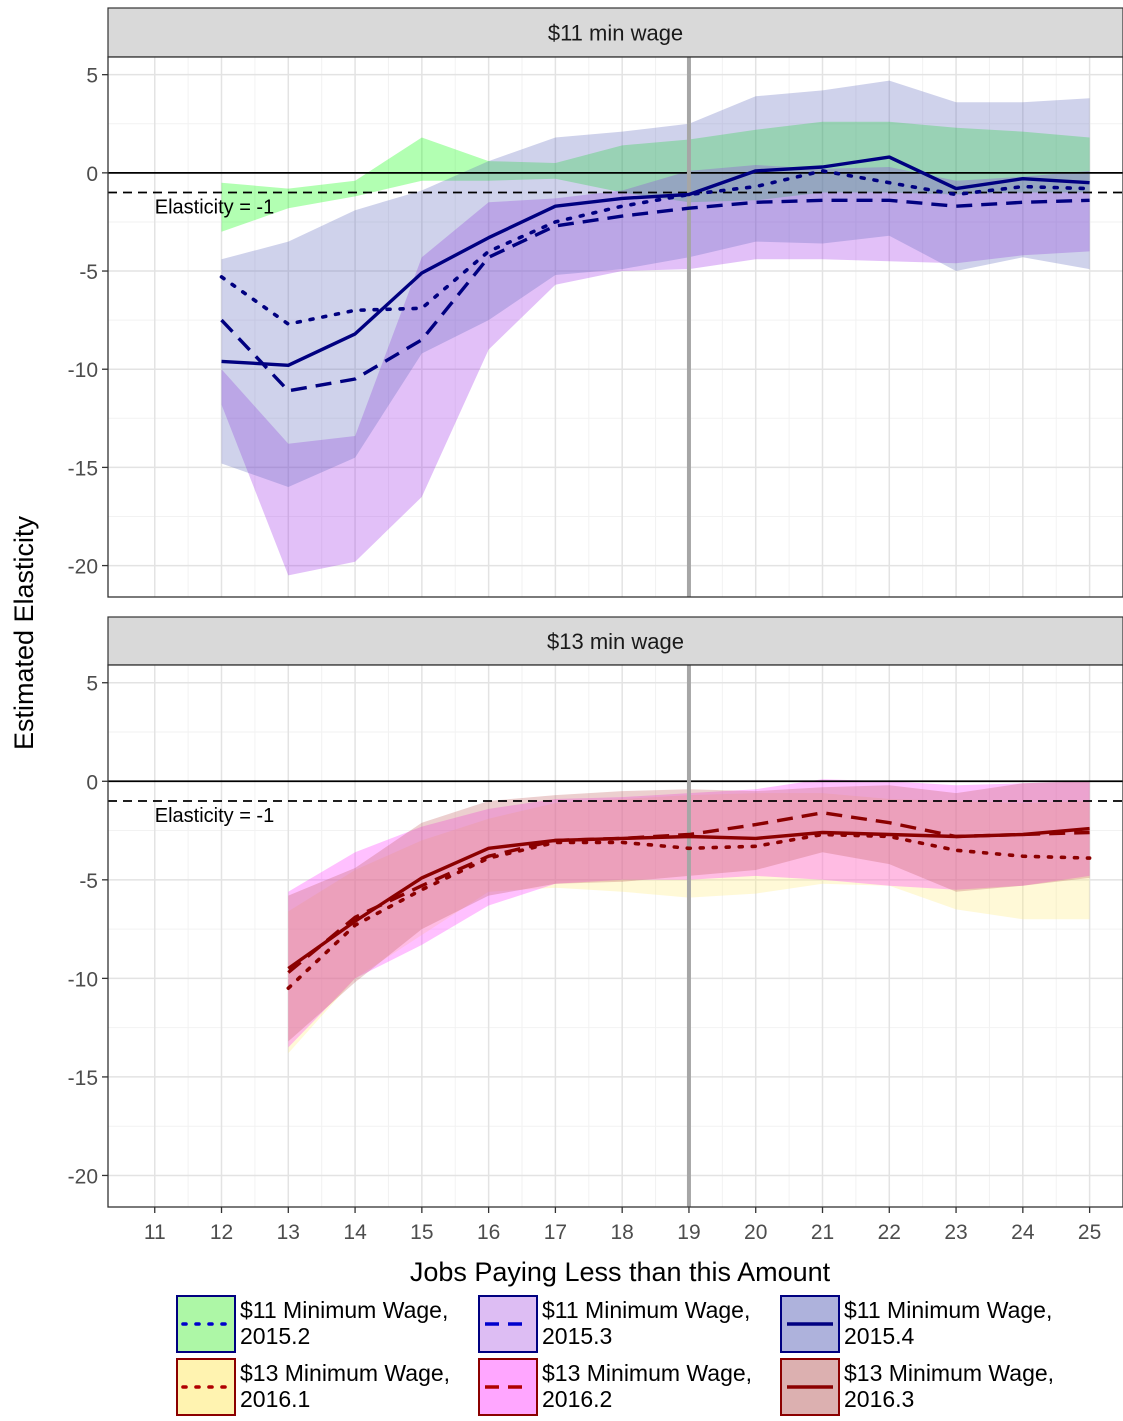 Image resolution: width=1123 pixels, height=1421 pixels. Describe the element at coordinates (889, 1232) in the screenshot. I see `x-tick-label: 22` at that location.